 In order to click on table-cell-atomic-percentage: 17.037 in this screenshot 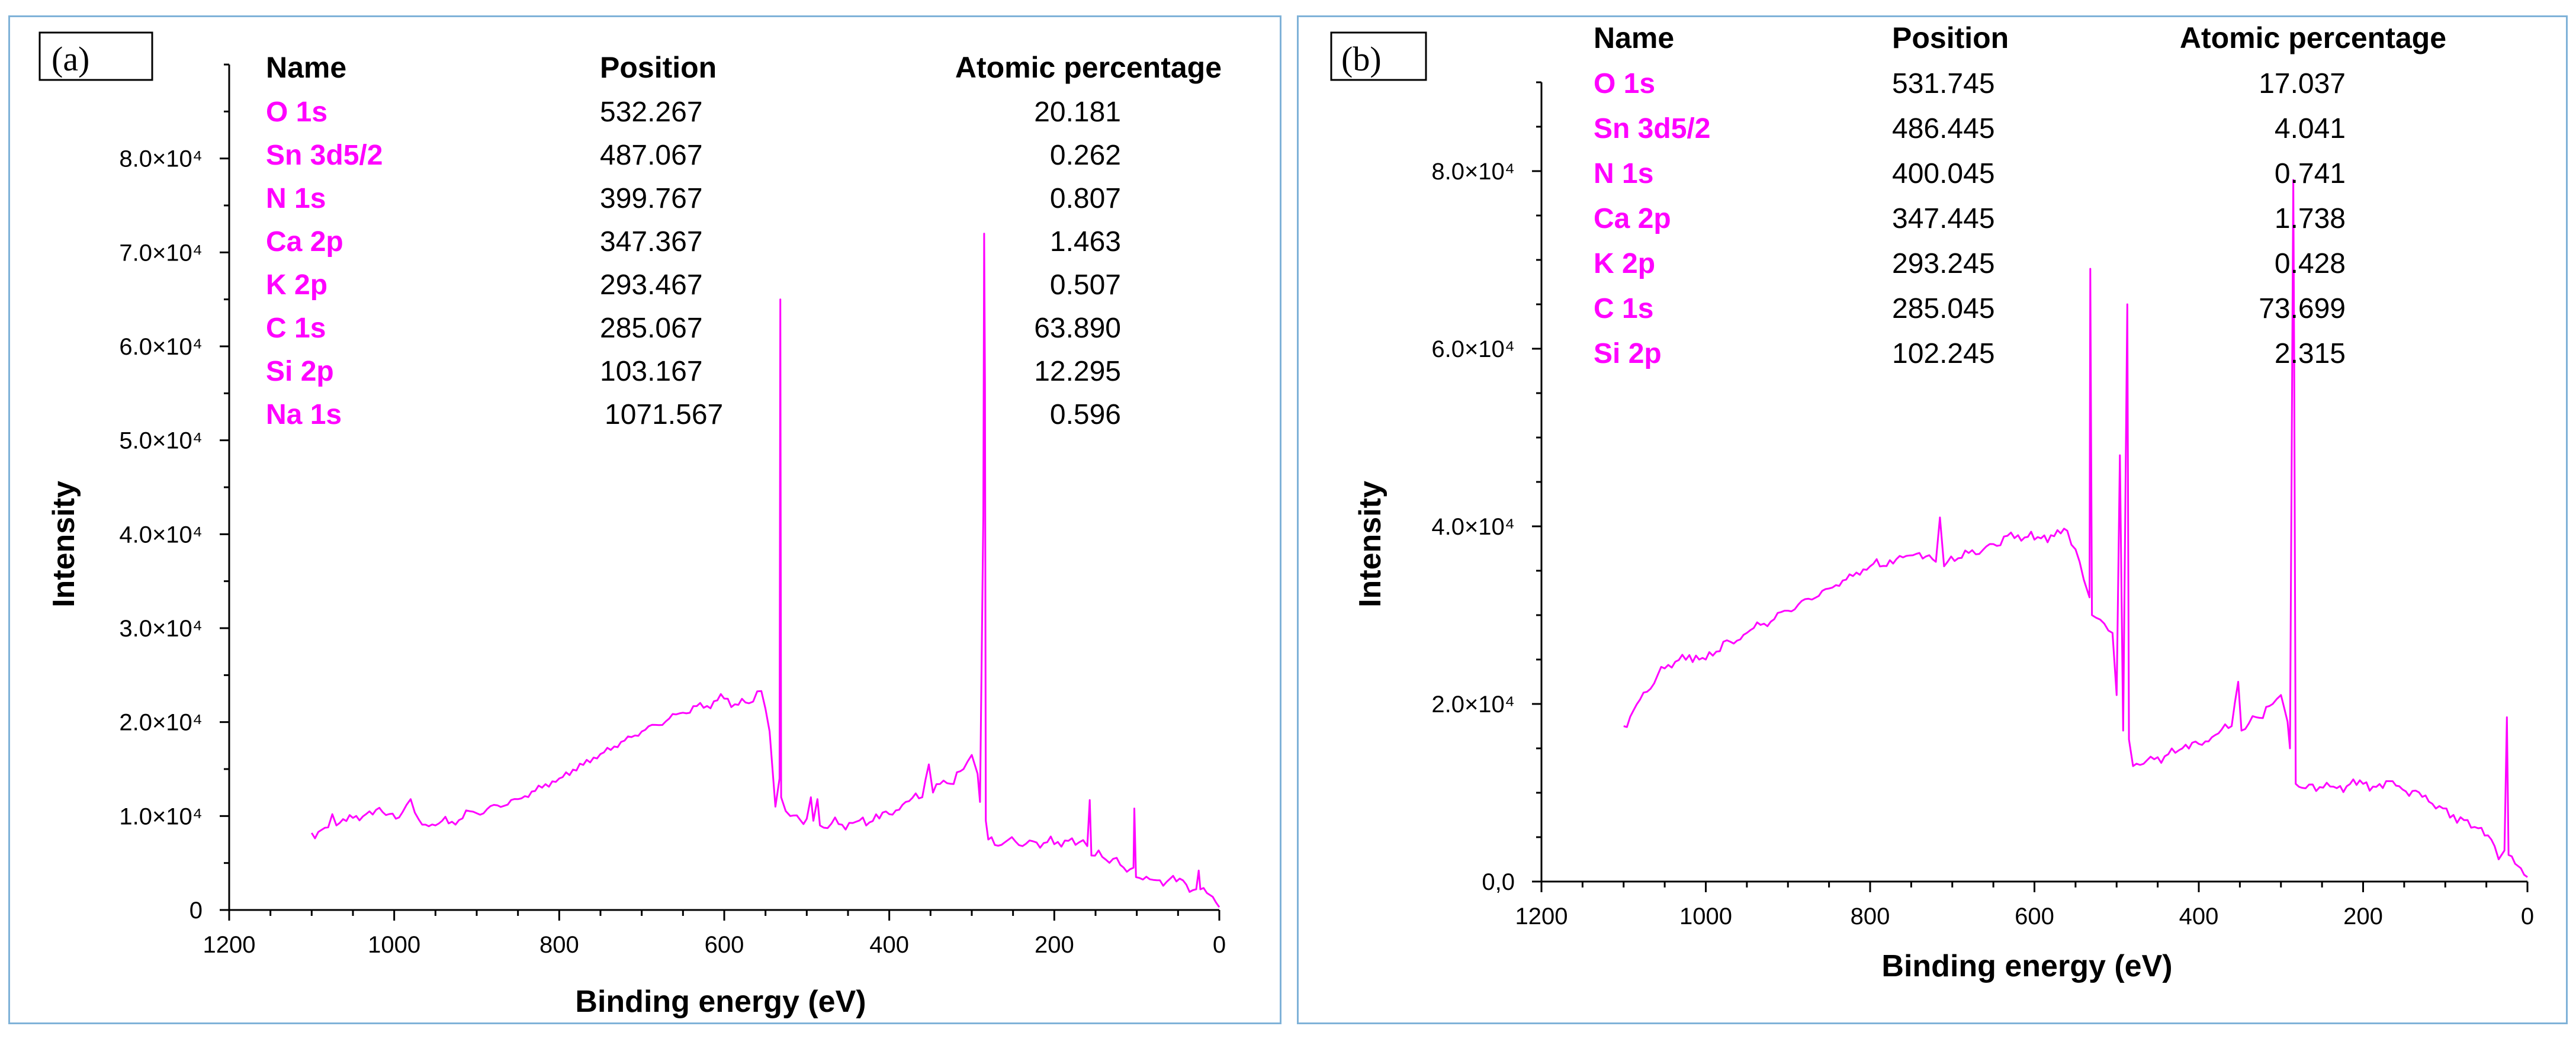, I will do `click(2302, 83)`.